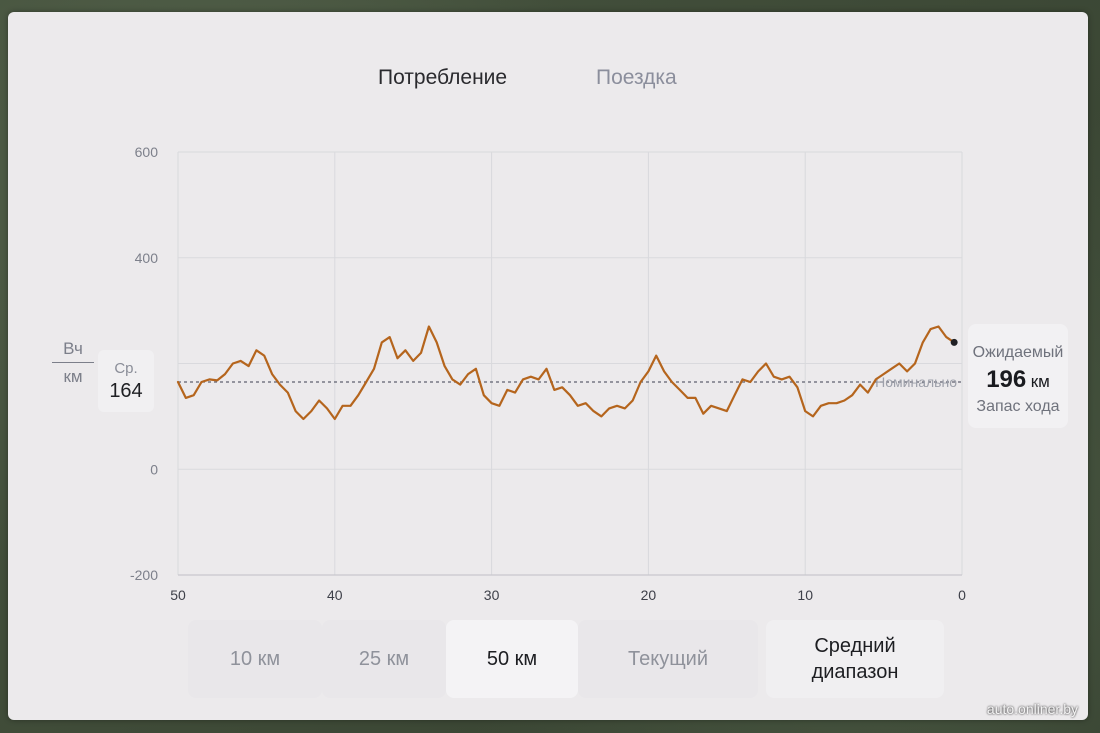 This screenshot has height=733, width=1100. I want to click on watermark: auto.onliner.by, so click(1032, 709).